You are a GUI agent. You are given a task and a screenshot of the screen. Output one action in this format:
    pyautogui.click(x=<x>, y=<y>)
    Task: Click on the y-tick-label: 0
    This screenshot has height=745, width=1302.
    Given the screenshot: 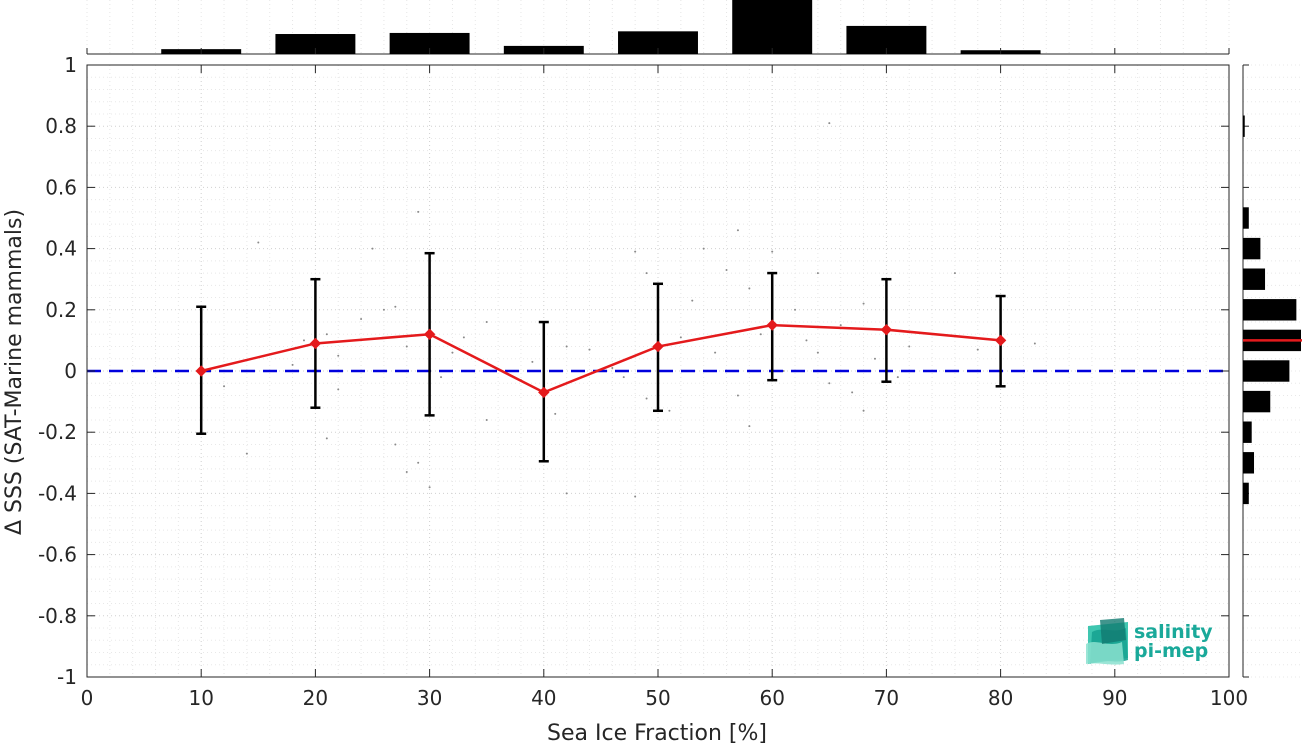 What is the action you would take?
    pyautogui.click(x=70, y=371)
    